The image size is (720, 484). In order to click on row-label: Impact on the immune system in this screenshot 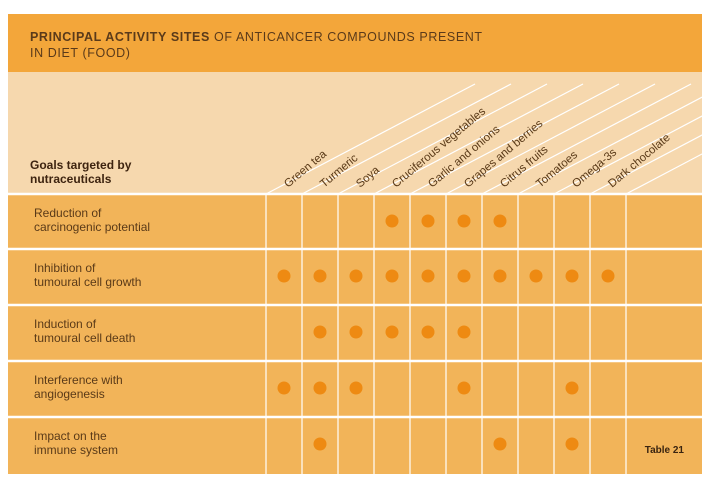, I will do `click(76, 443)`.